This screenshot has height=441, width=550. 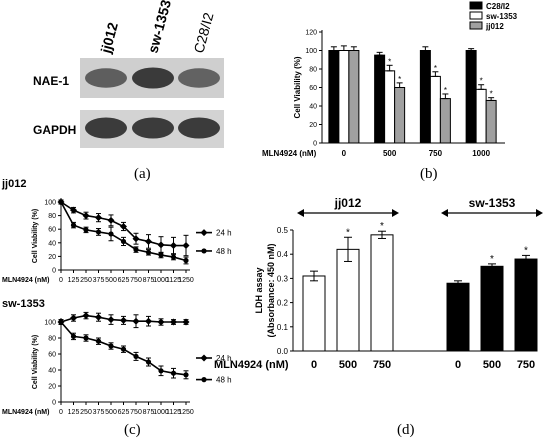 What do you see at coordinates (283, 230) in the screenshot?
I see `d-y-tick-label: 0.5` at bounding box center [283, 230].